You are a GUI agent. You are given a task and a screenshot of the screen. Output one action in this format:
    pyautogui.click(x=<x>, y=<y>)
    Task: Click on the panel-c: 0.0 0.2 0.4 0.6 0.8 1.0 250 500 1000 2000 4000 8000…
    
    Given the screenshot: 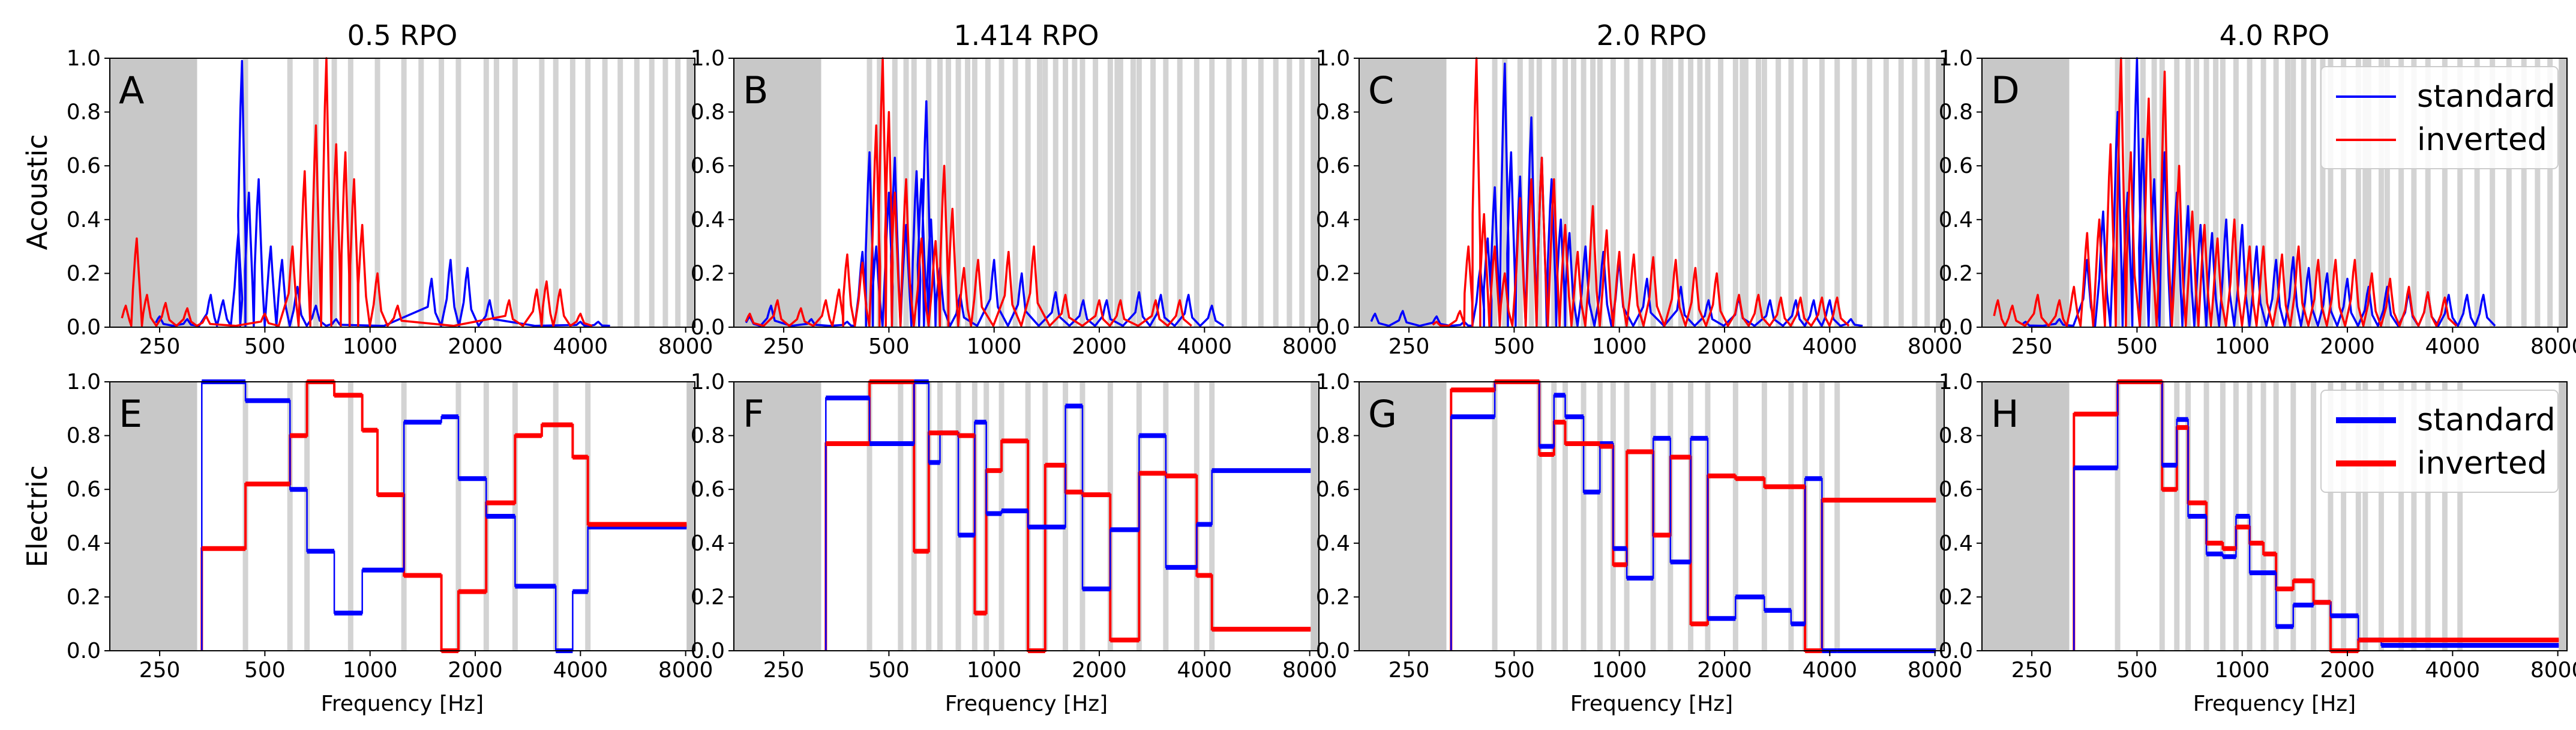 What is the action you would take?
    pyautogui.click(x=1639, y=189)
    